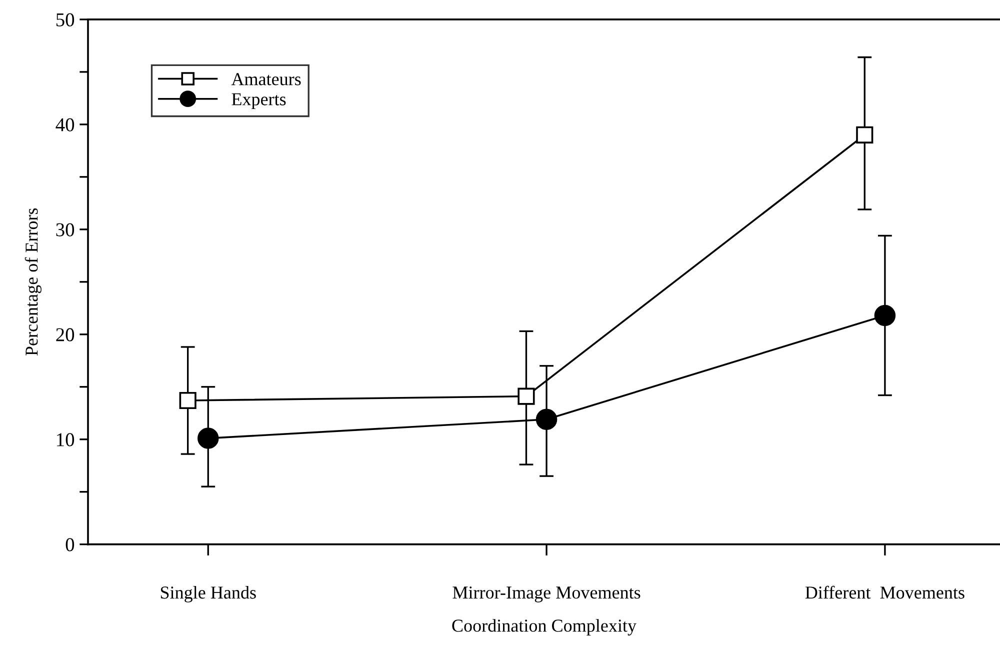 The image size is (1000, 648). Describe the element at coordinates (544, 627) in the screenshot. I see `x-axis-title: Coordination Complexity` at that location.